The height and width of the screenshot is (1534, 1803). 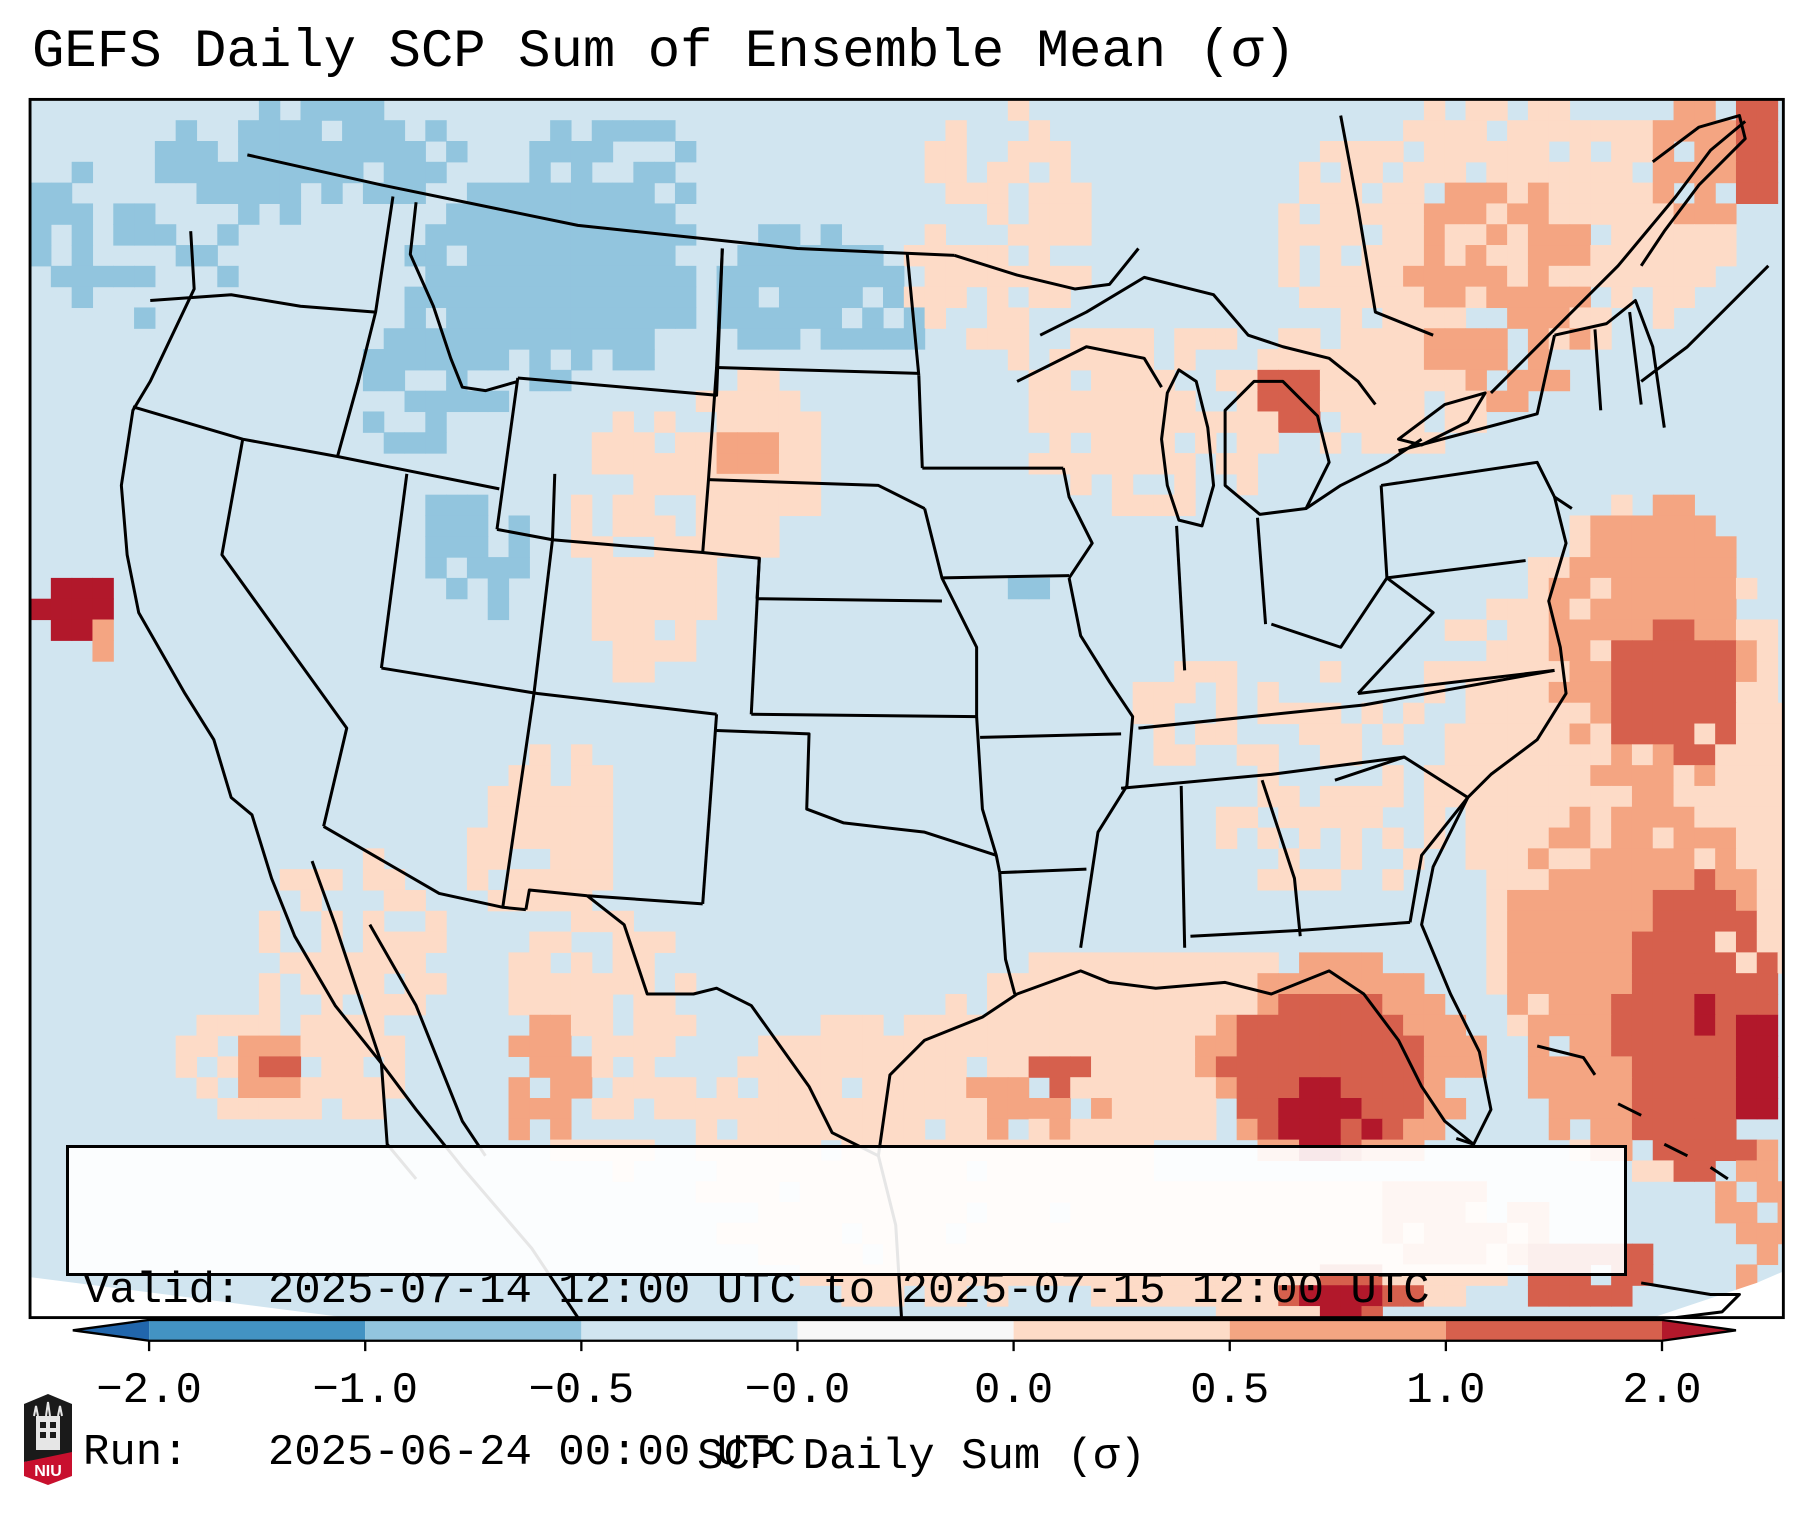 I want to click on az-nm-border, so click(x=518, y=800).